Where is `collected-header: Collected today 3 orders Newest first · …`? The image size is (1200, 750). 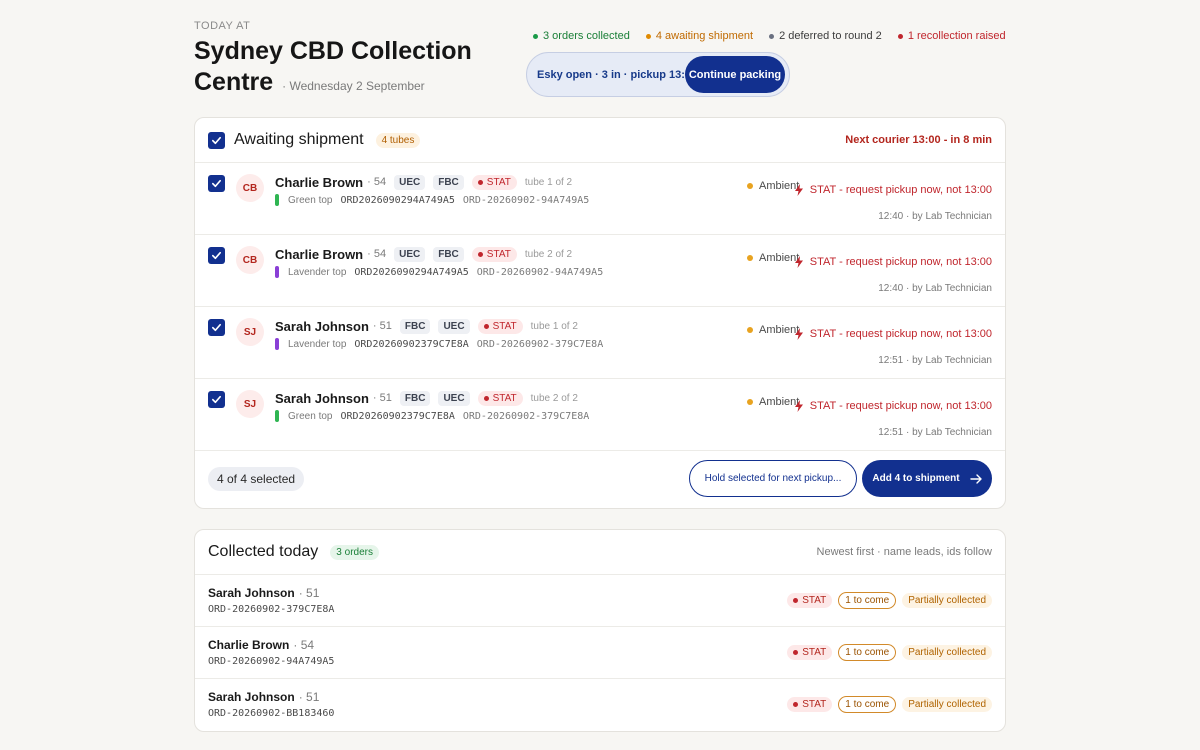
collected-header: Collected today 3 orders Newest first · … is located at coordinates (600, 552).